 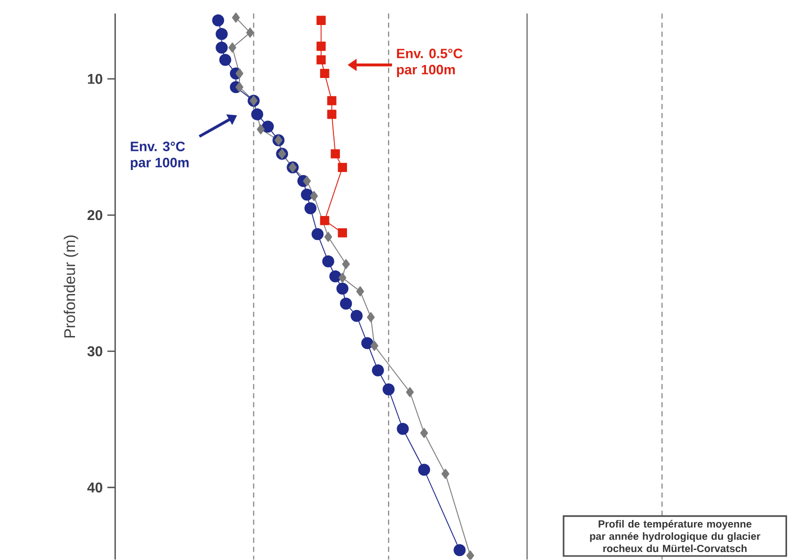 What do you see at coordinates (675, 536) in the screenshot?
I see `text: Profil de température moyenne par année hydrologique du glacier rocheux du Mürtel-Corvatsch` at bounding box center [675, 536].